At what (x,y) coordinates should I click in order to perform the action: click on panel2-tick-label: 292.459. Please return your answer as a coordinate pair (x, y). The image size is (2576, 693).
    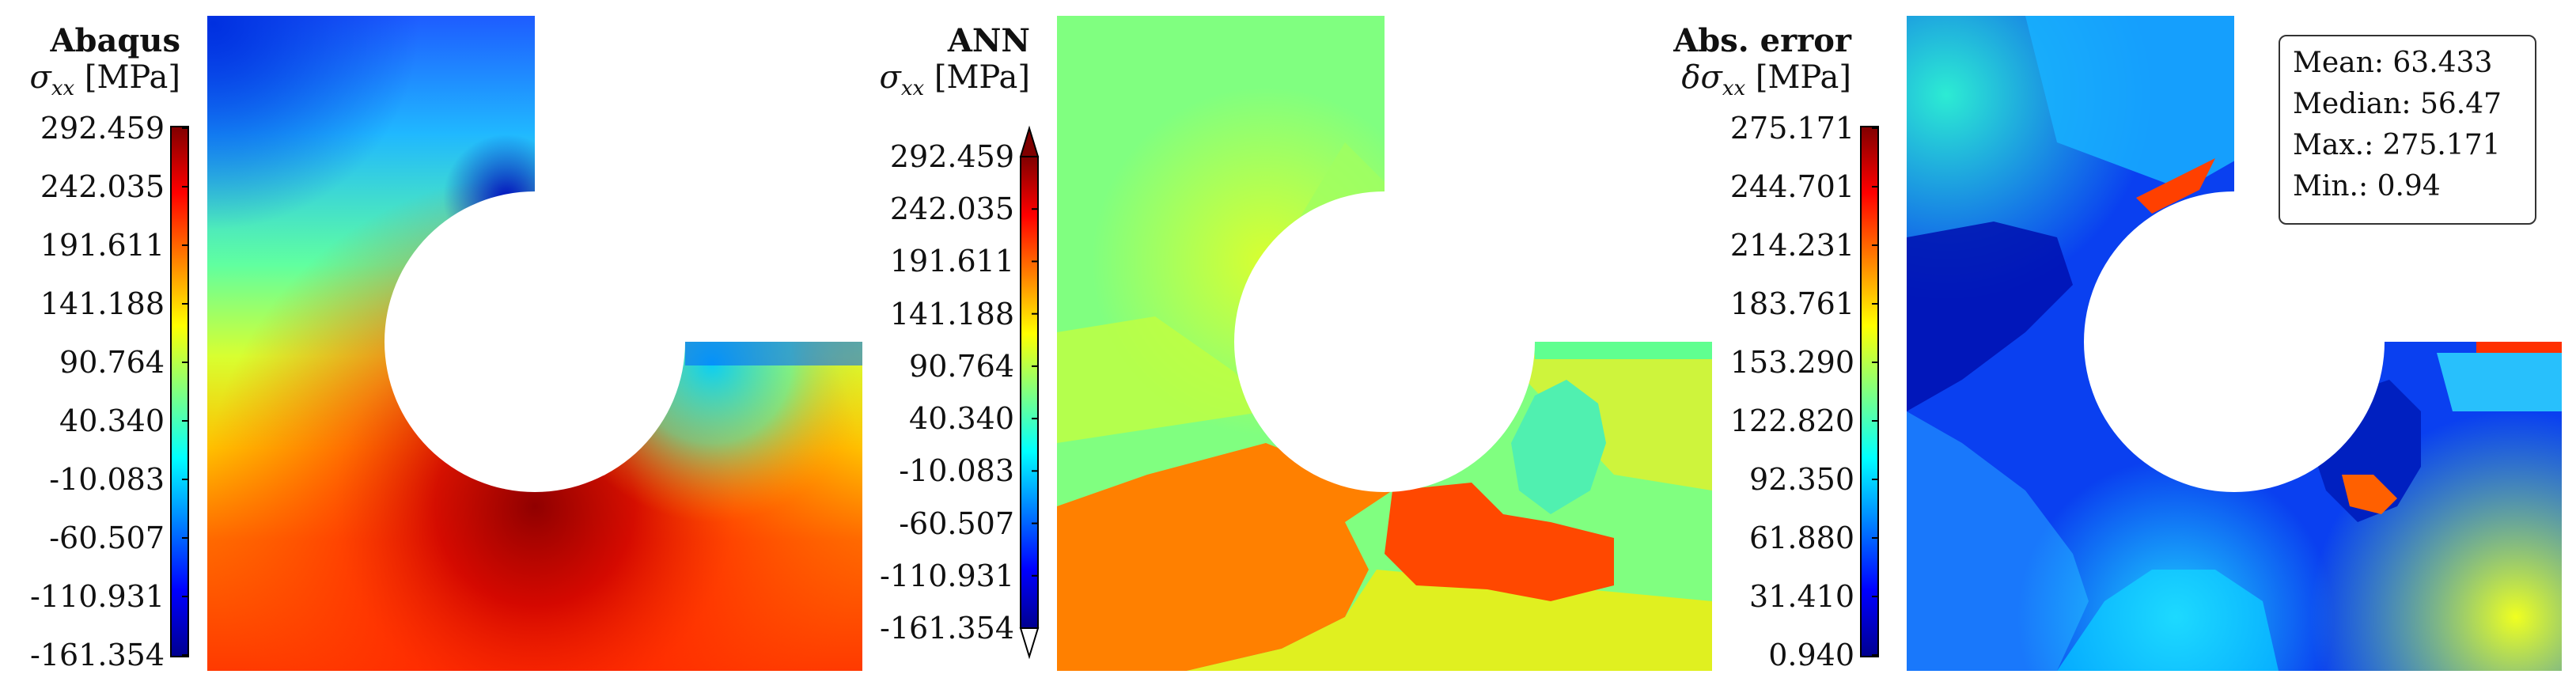
    Looking at the image, I should click on (951, 156).